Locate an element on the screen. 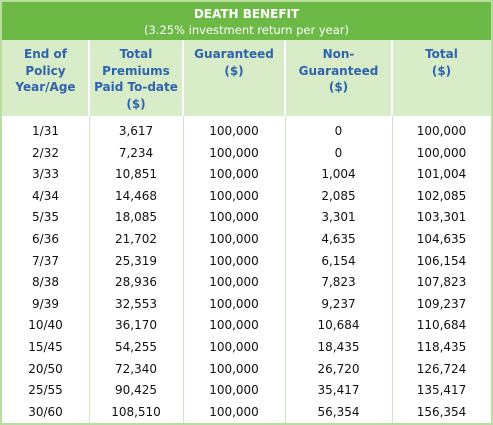 This screenshot has width=493, height=425. table-cell: 5/35 is located at coordinates (45, 217).